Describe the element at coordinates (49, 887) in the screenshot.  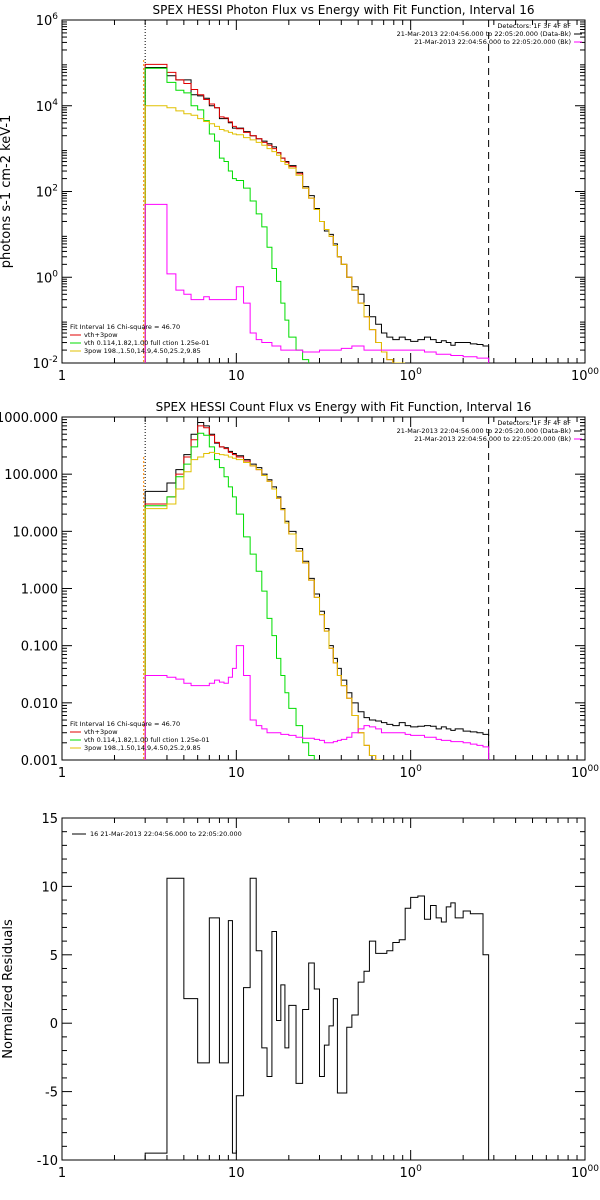
I see `y-tick-label: 10` at that location.